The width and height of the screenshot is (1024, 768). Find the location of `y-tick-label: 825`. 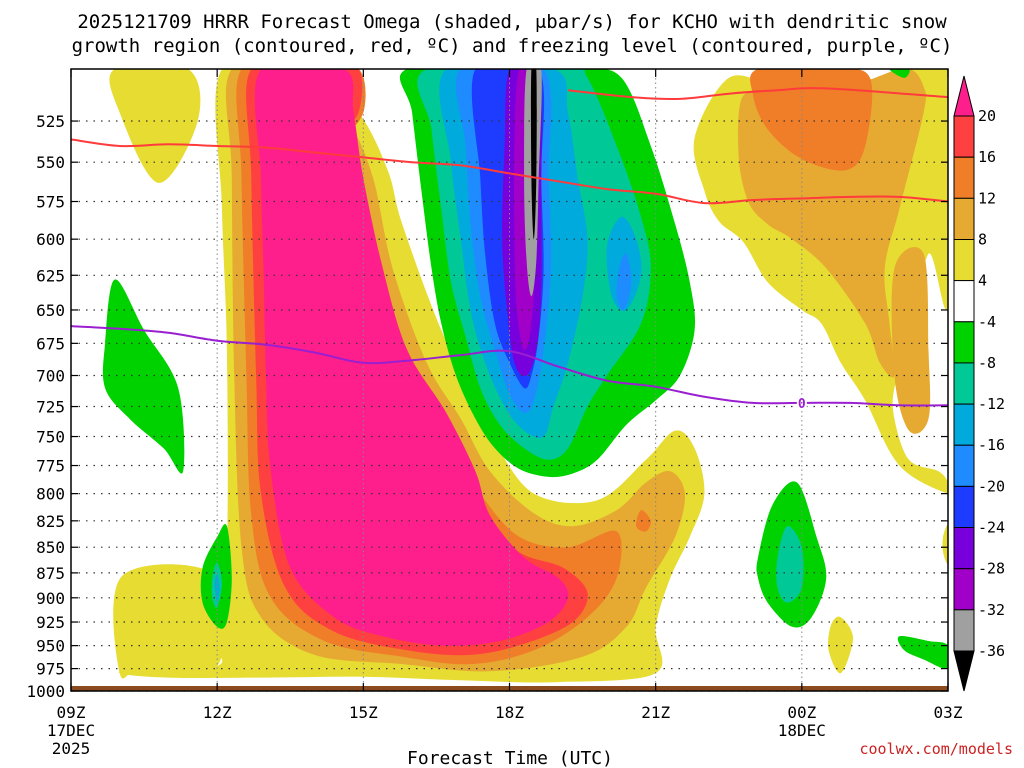

y-tick-label: 825 is located at coordinates (50, 521).